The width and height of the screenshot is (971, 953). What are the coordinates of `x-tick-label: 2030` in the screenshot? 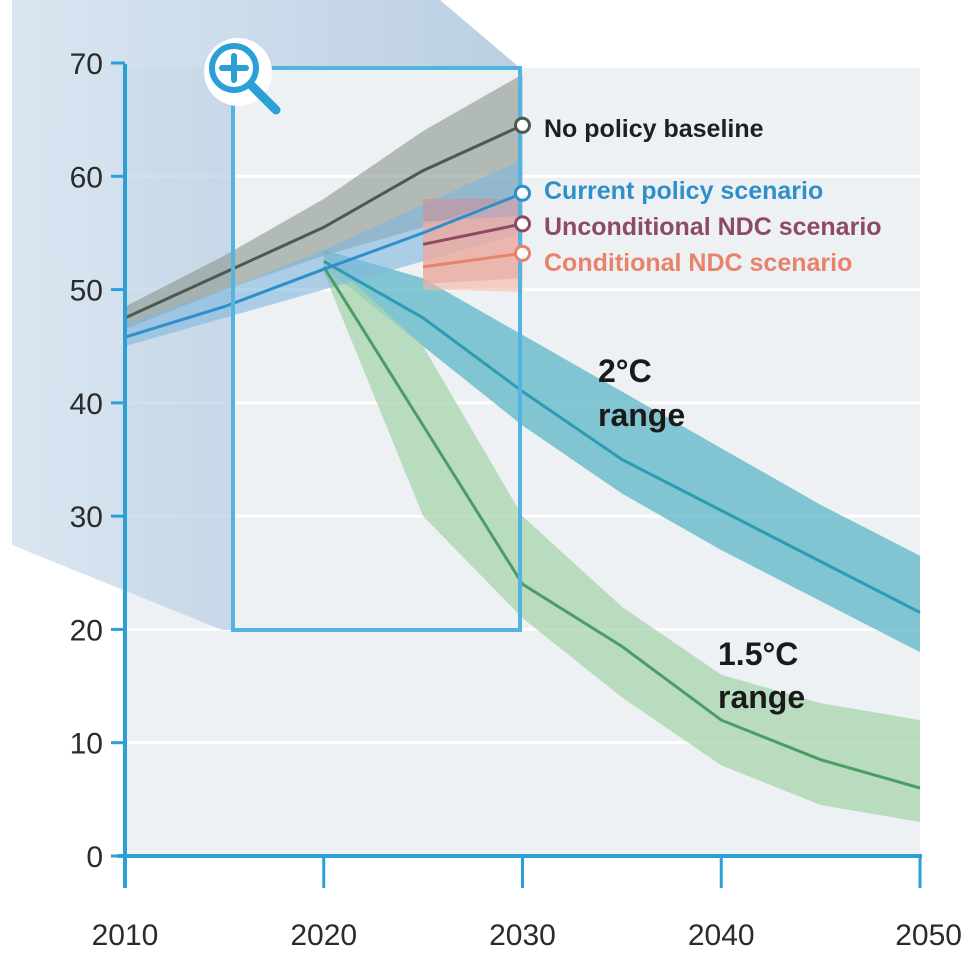 It's located at (522, 935).